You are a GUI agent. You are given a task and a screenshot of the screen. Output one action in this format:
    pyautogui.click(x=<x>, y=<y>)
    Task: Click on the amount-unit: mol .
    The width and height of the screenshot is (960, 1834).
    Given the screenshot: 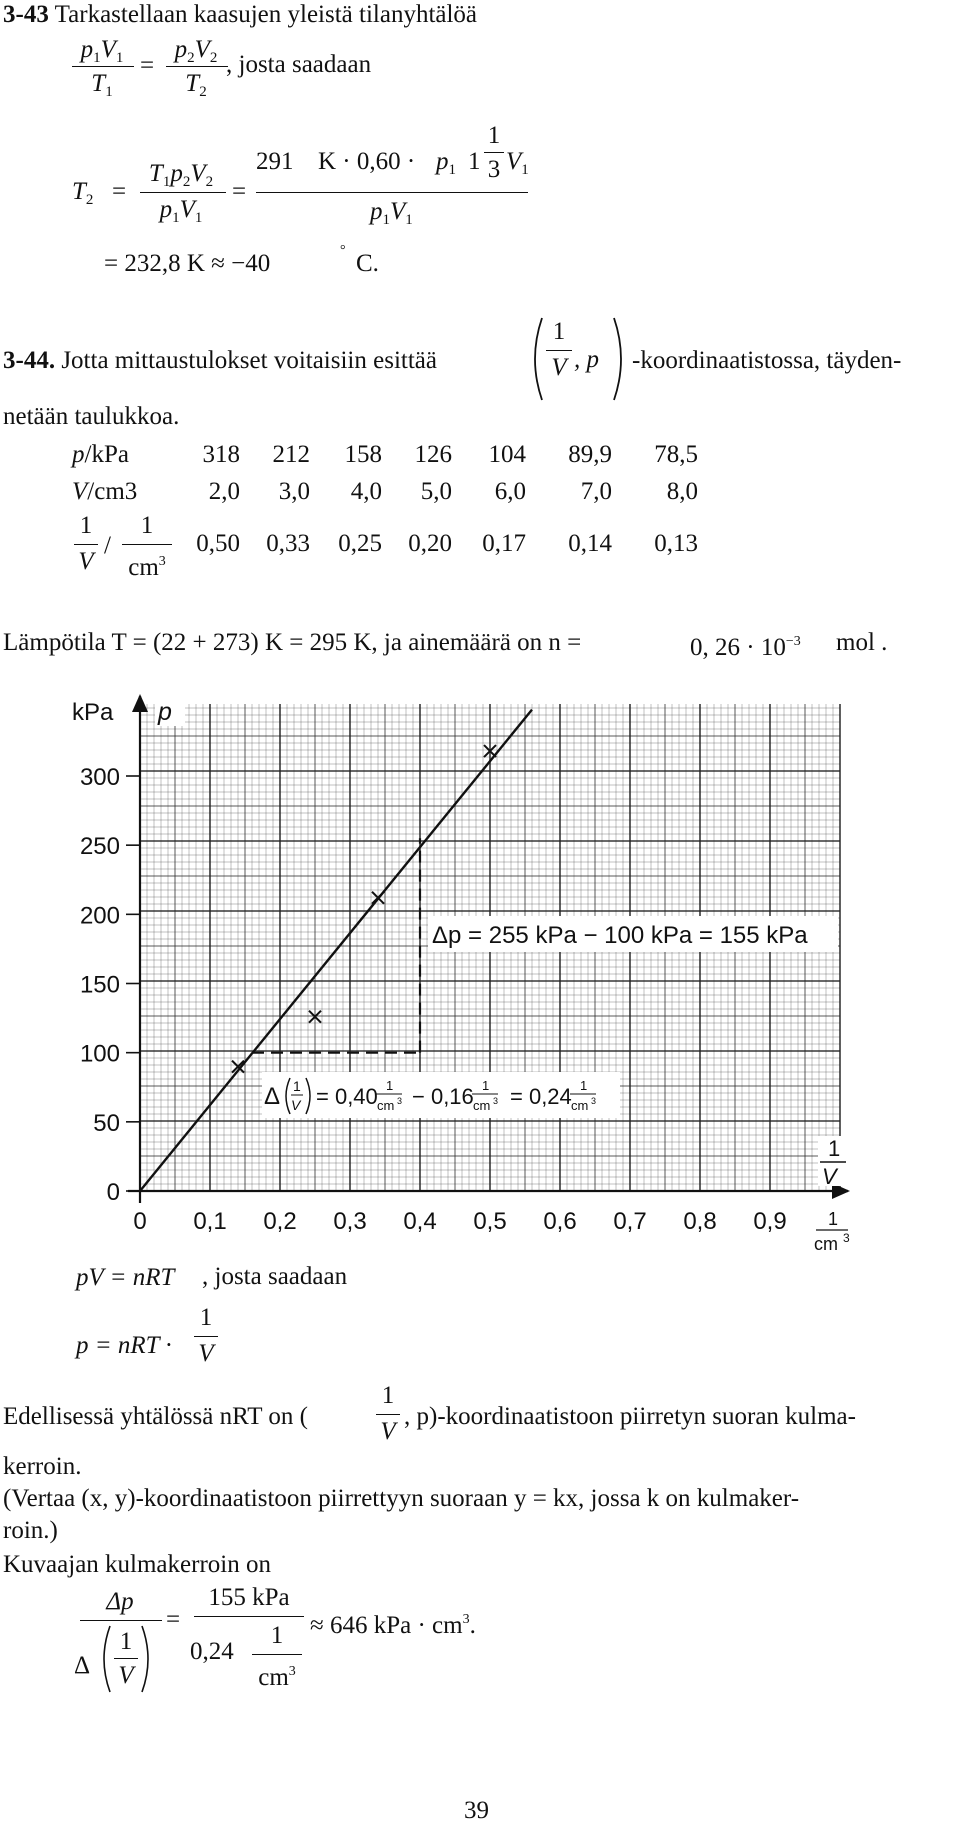 What is the action you would take?
    pyautogui.click(x=862, y=642)
    